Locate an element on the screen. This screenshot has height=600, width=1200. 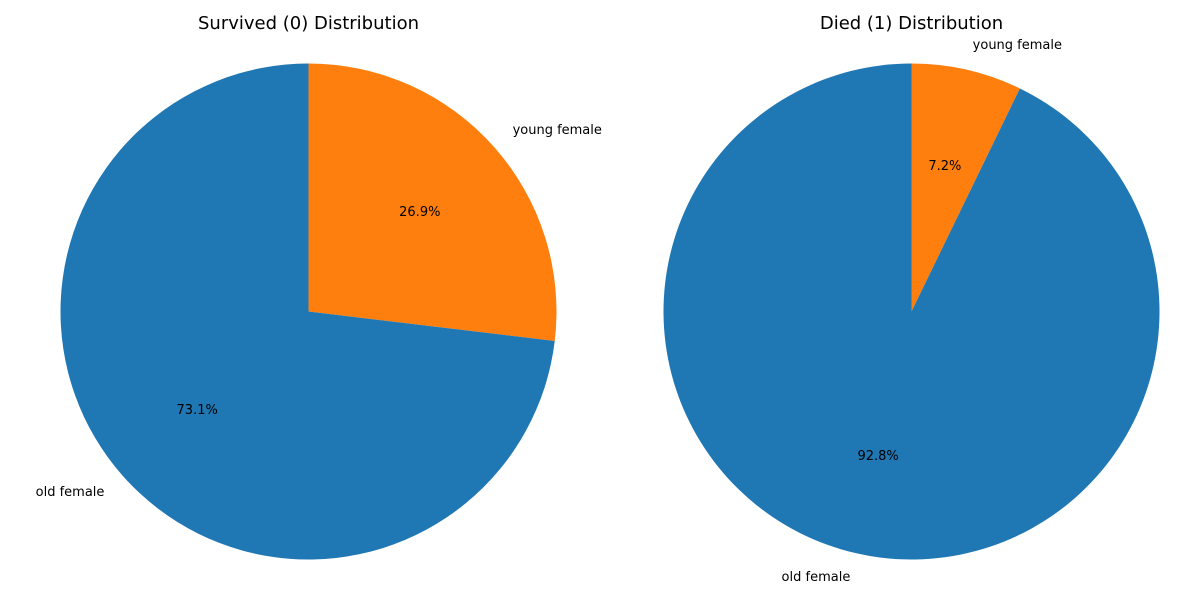
chart-title: Survived (0) Distribution is located at coordinates (308, 23).